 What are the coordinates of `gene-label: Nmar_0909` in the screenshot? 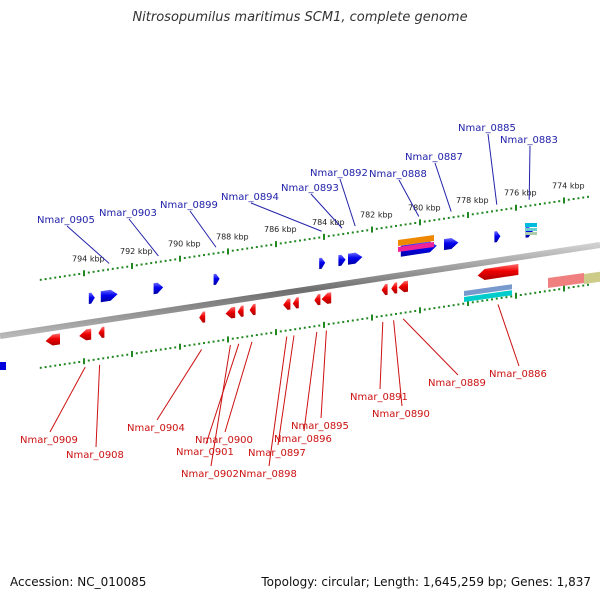 It's located at (49, 440).